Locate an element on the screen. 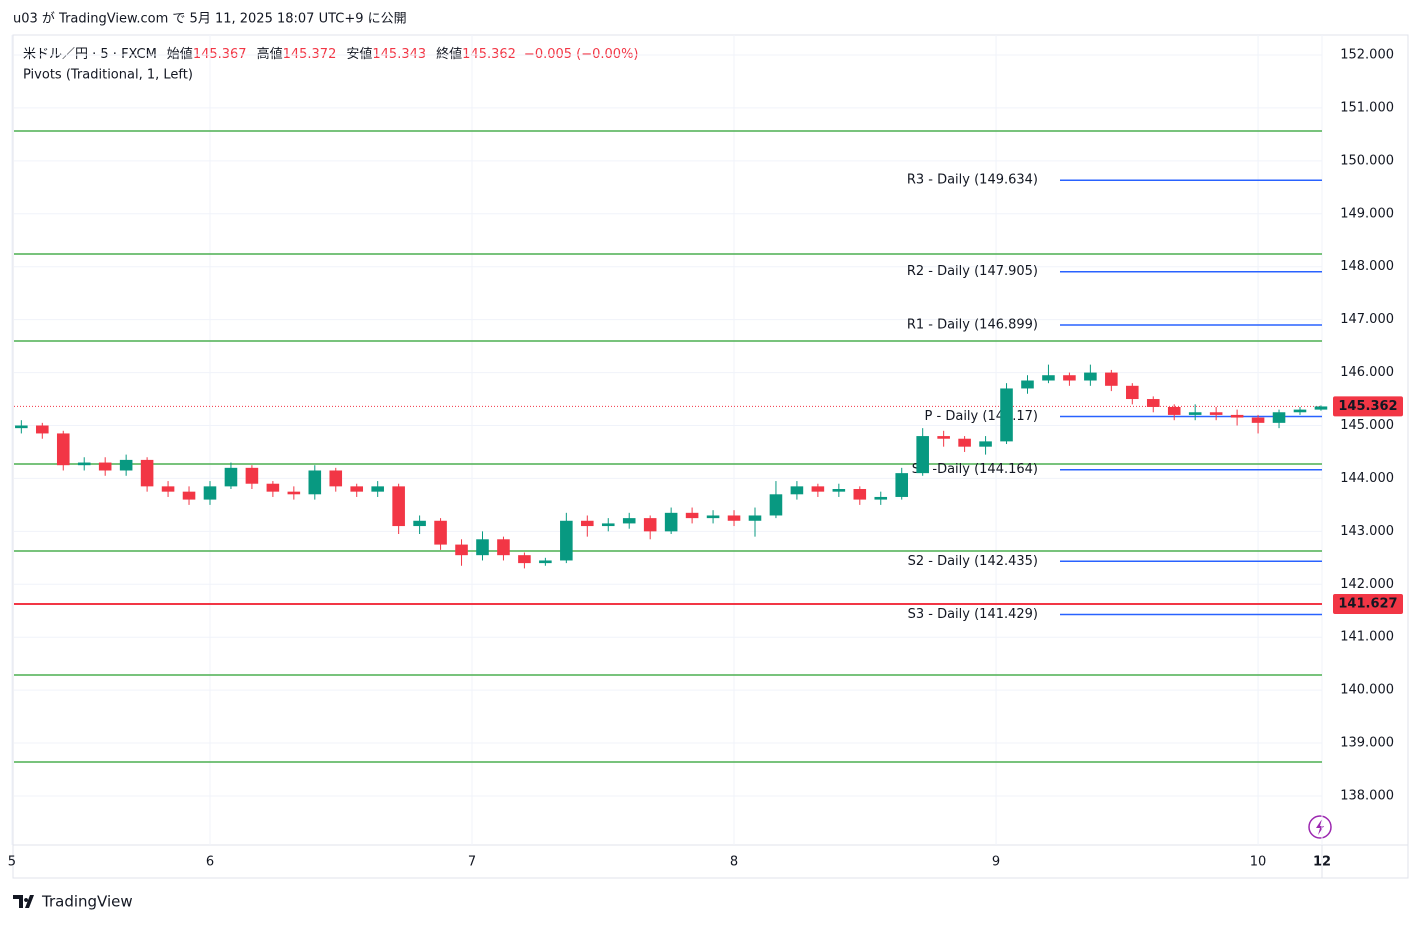 This screenshot has width=1421, height=927. y-tick-label: 146.000 is located at coordinates (1367, 372).